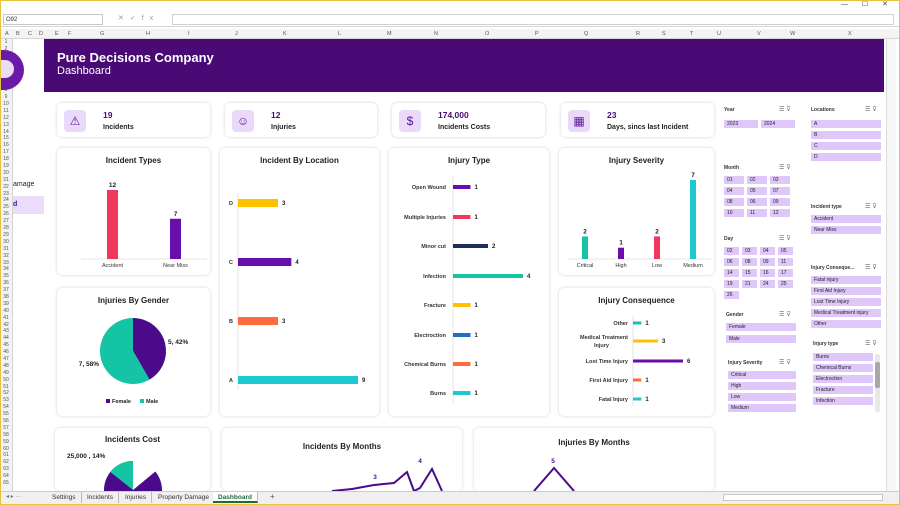  Describe the element at coordinates (6, 42) in the screenshot. I see `row-header: 1` at that location.